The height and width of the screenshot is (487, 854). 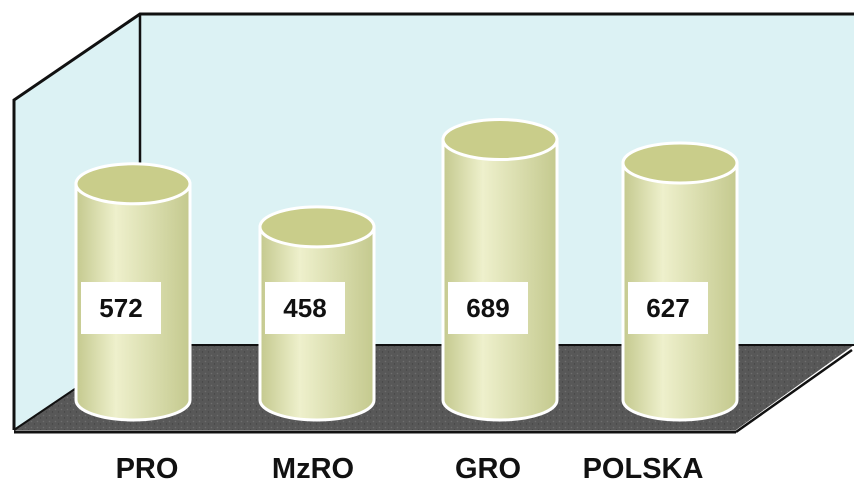 I want to click on bar-polska: 627, so click(x=680, y=281).